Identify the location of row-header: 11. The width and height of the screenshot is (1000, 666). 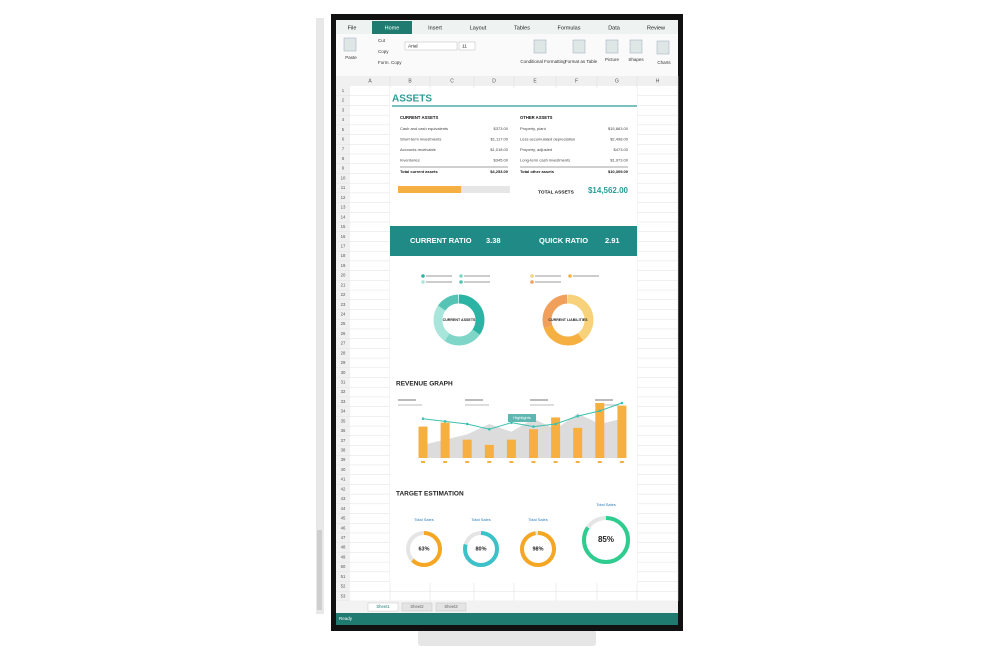
(343, 187).